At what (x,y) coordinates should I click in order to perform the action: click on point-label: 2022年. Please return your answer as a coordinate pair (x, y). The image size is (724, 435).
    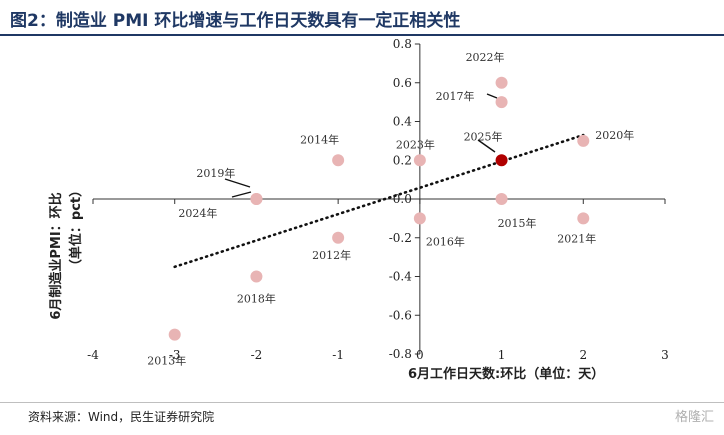
    Looking at the image, I should click on (485, 57).